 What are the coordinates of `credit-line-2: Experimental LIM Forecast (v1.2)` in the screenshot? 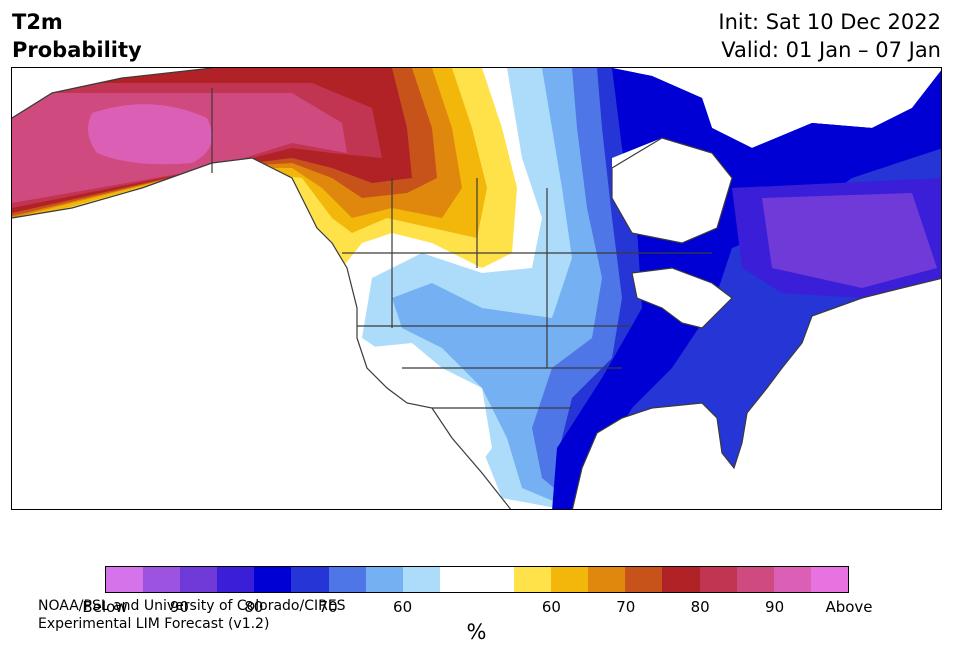 It's located at (154, 624).